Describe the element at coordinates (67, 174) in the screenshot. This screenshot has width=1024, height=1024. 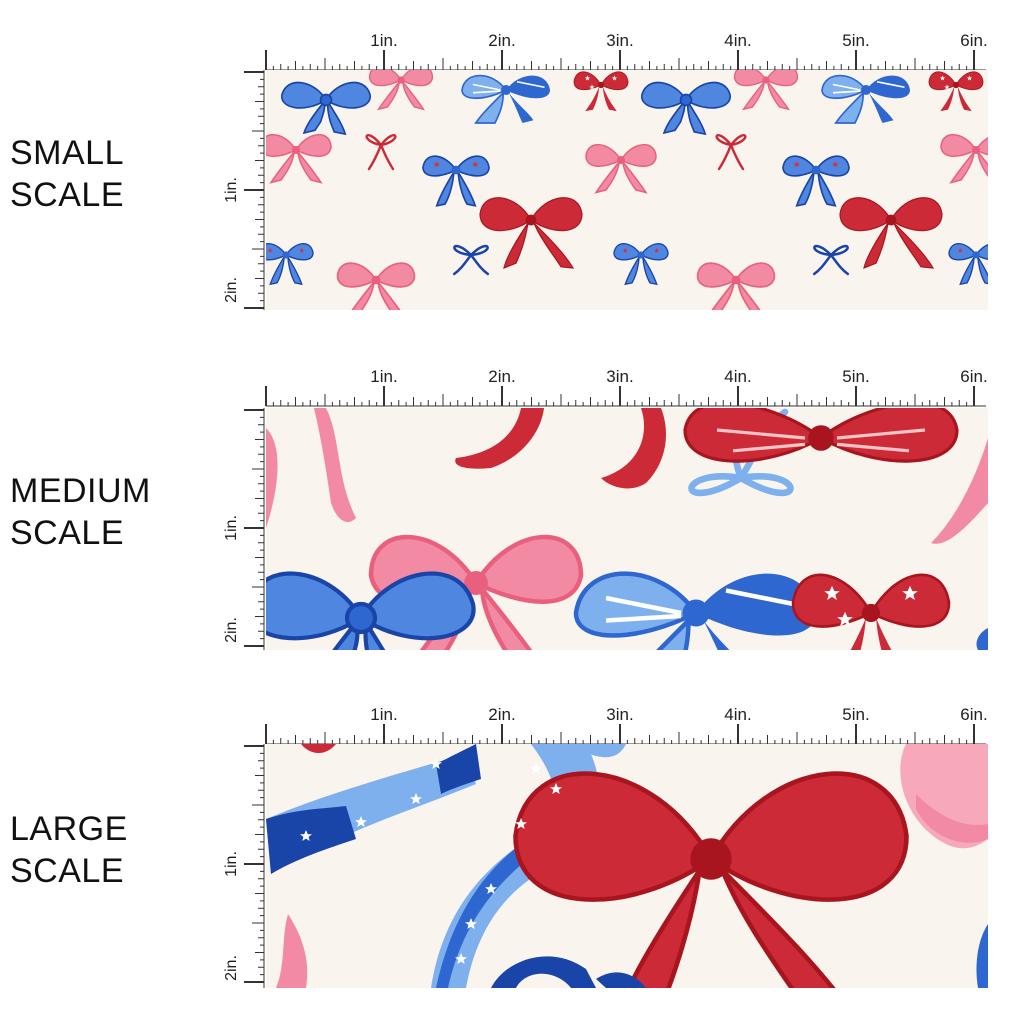
I see `scale-label-small: SMALL SCALE` at that location.